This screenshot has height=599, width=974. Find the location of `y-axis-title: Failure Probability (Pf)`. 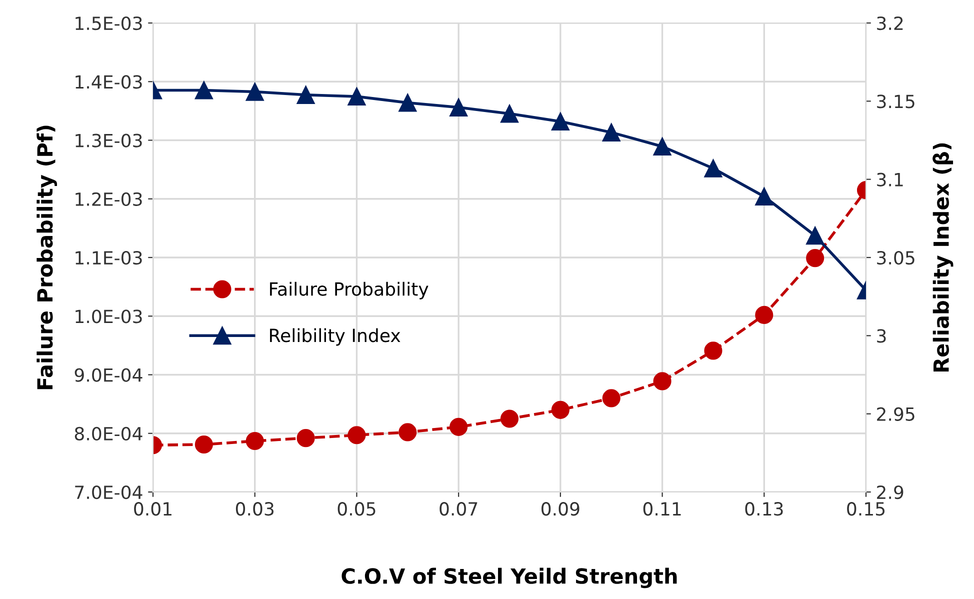

y-axis-title: Failure Probability (Pf) is located at coordinates (46, 258).